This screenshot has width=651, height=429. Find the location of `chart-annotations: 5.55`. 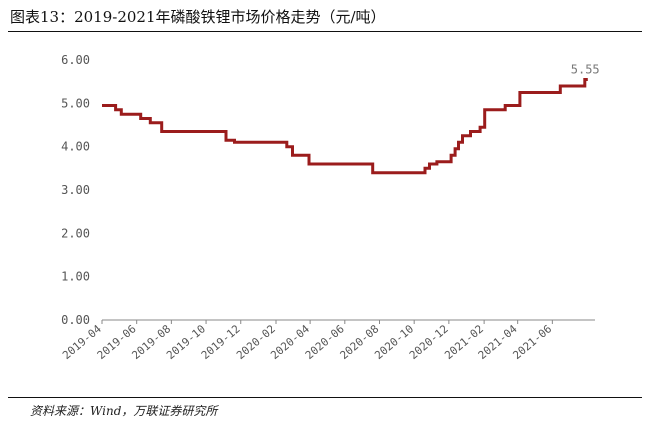

chart-annotations: 5.55 is located at coordinates (585, 70).